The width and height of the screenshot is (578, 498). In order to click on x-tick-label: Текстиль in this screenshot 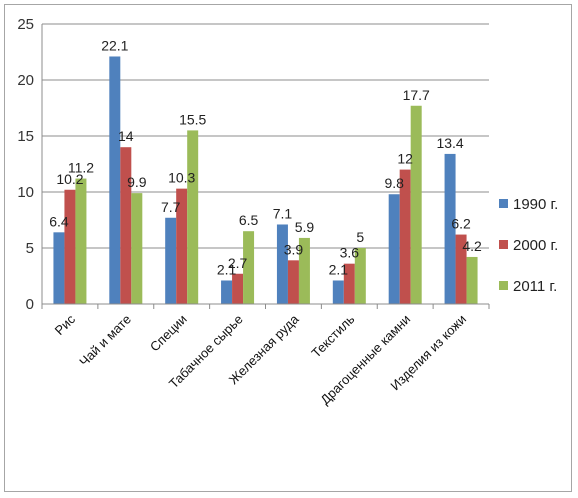, I will do `click(332, 335)`.